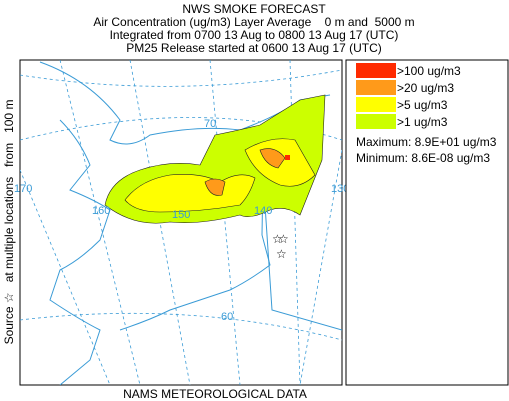 This screenshot has height=401, width=509. I want to click on map-label: 160, so click(101, 211).